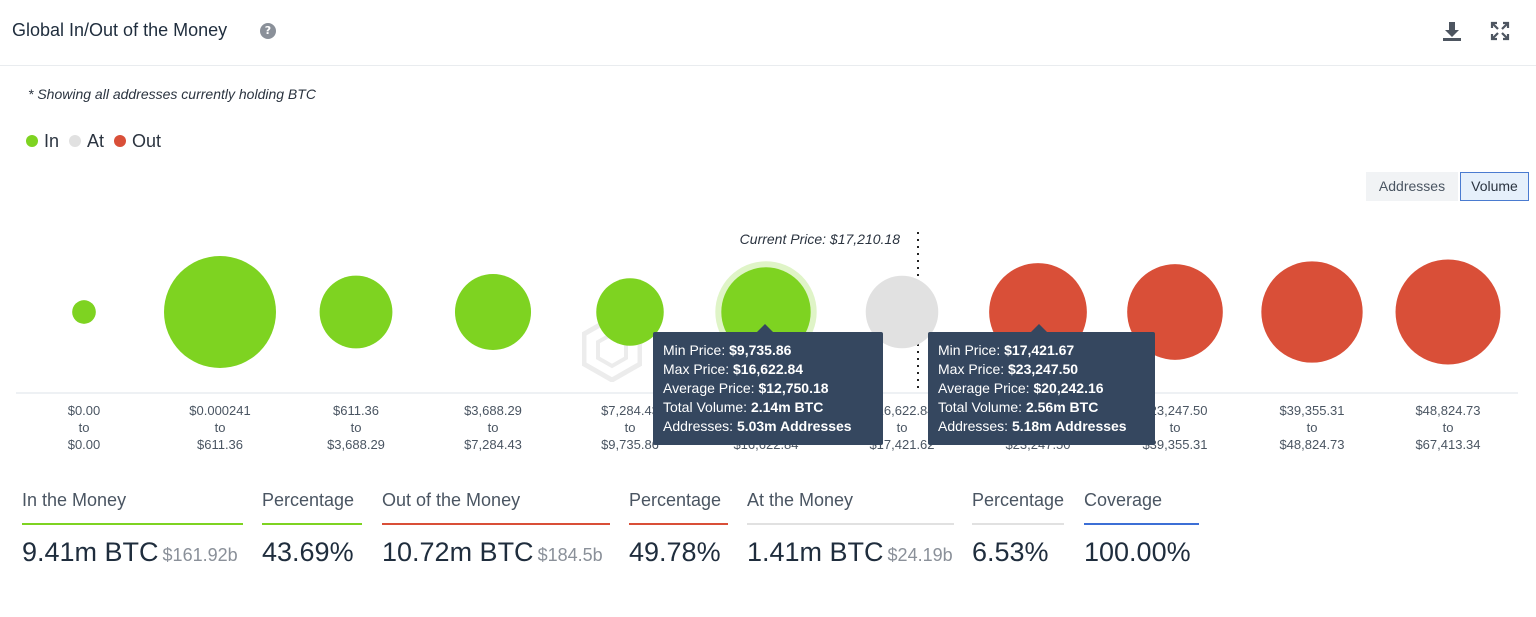 Image resolution: width=1536 pixels, height=617 pixels. I want to click on stat-bar-out-pct, so click(678, 524).